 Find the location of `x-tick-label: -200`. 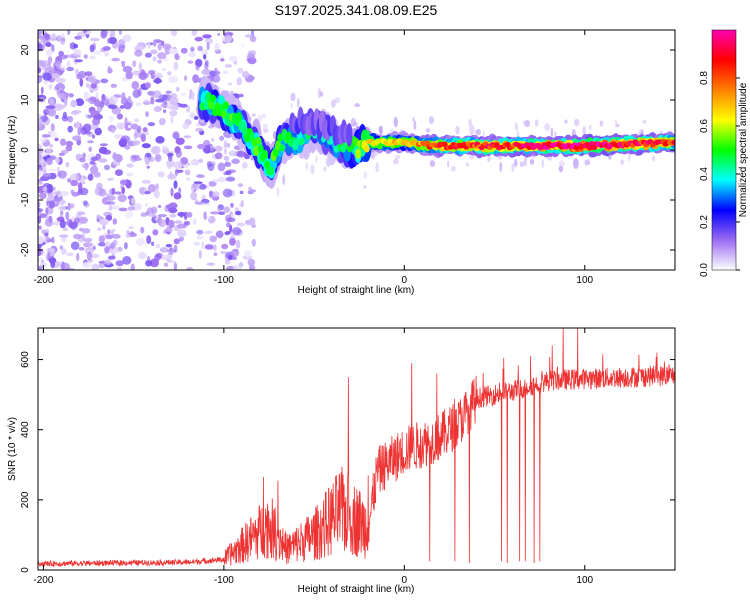

x-tick-label: -200 is located at coordinates (43, 580).